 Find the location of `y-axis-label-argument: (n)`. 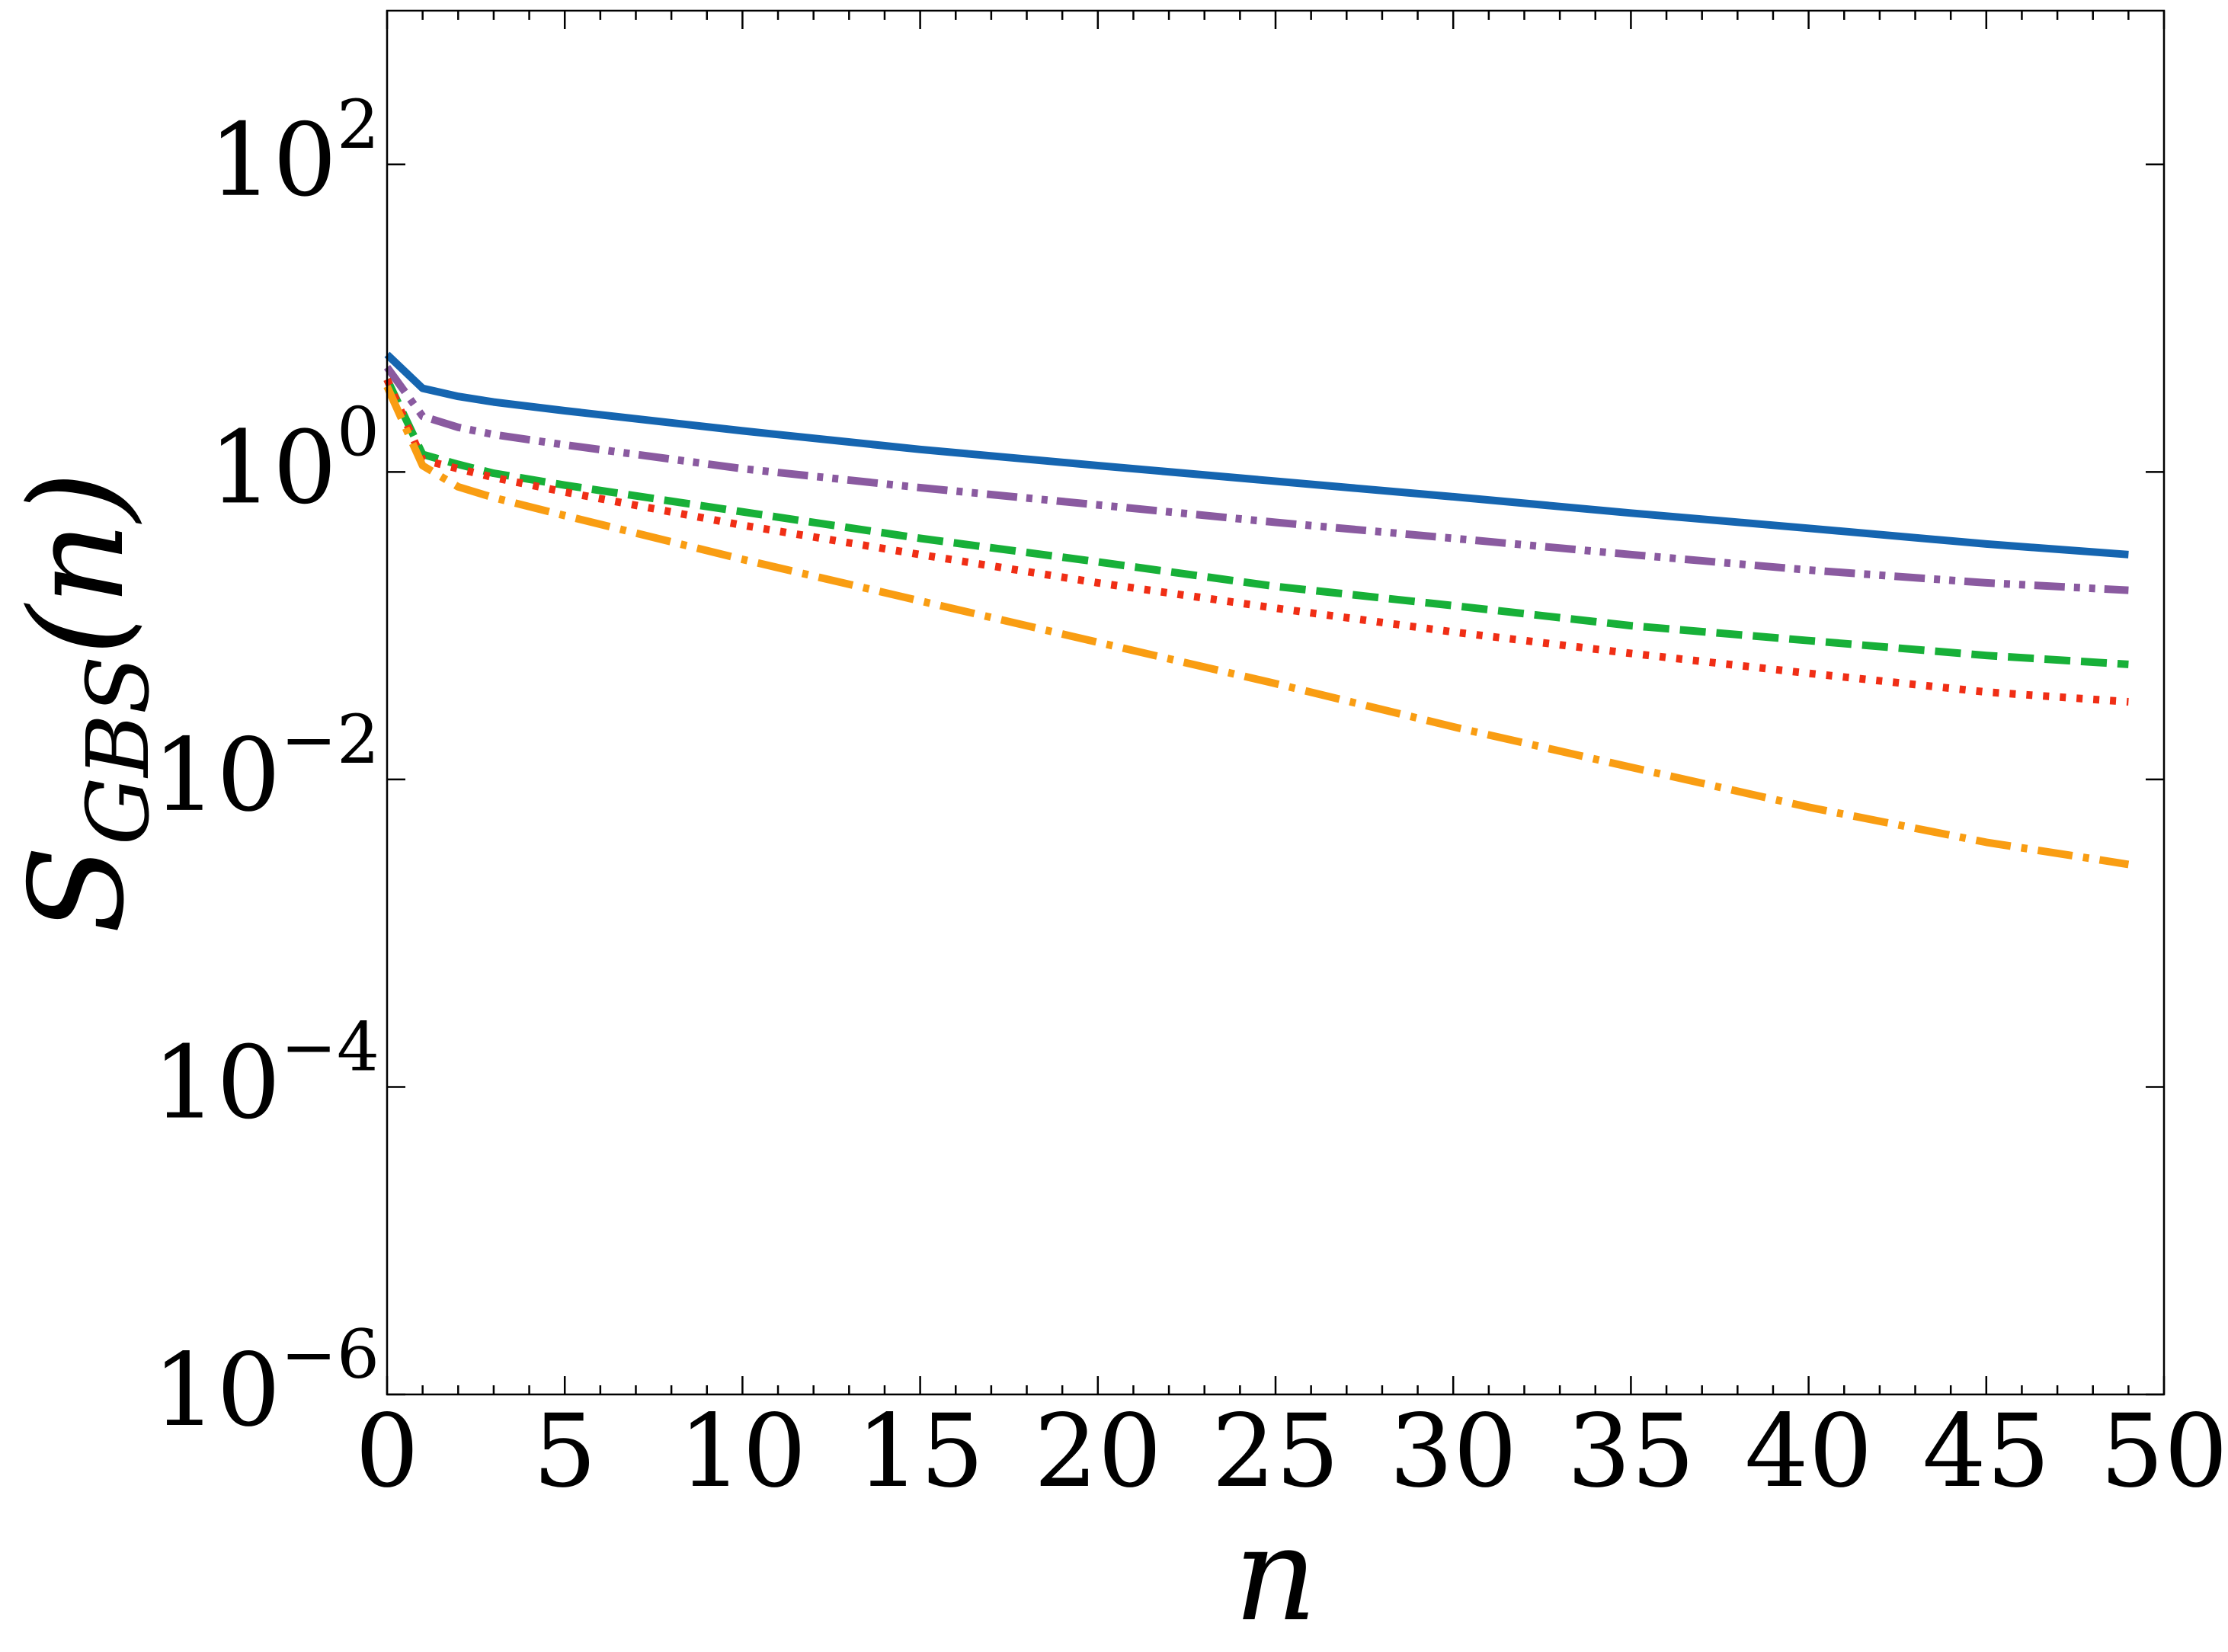

y-axis-label-argument: (n) is located at coordinates (77, 563).